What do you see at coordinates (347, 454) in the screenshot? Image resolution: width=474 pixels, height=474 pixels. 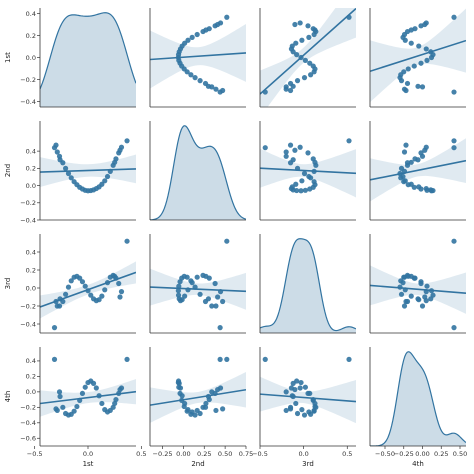 I see `x-tick-label: 0.5` at bounding box center [347, 454].